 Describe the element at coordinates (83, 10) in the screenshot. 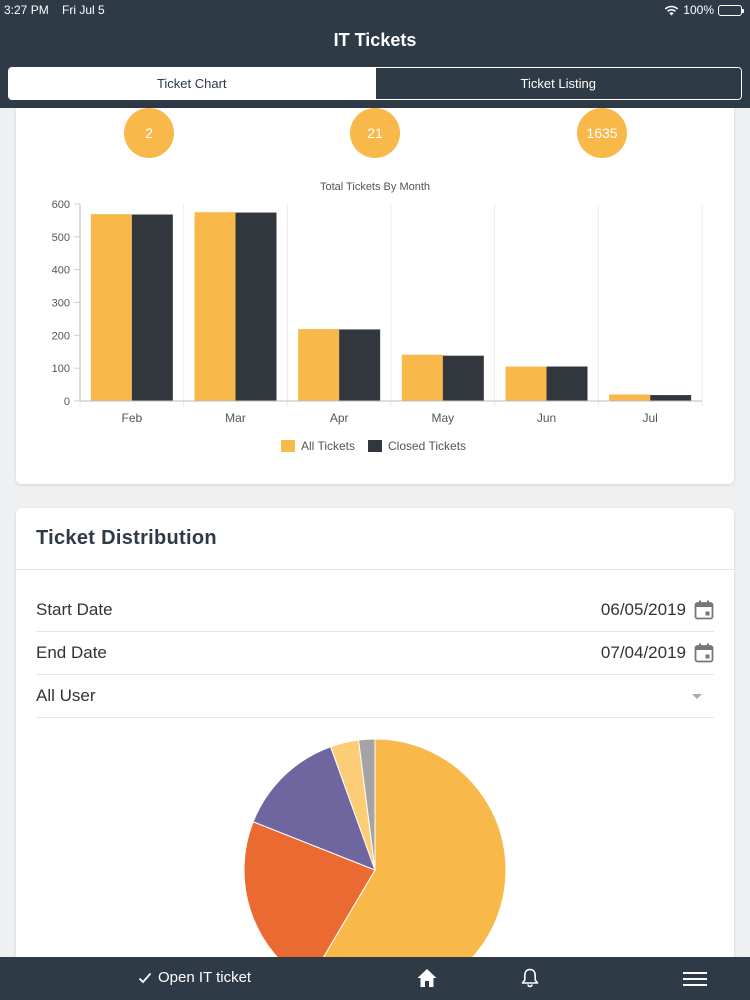

I see `status-date: Fri Jul 5` at that location.